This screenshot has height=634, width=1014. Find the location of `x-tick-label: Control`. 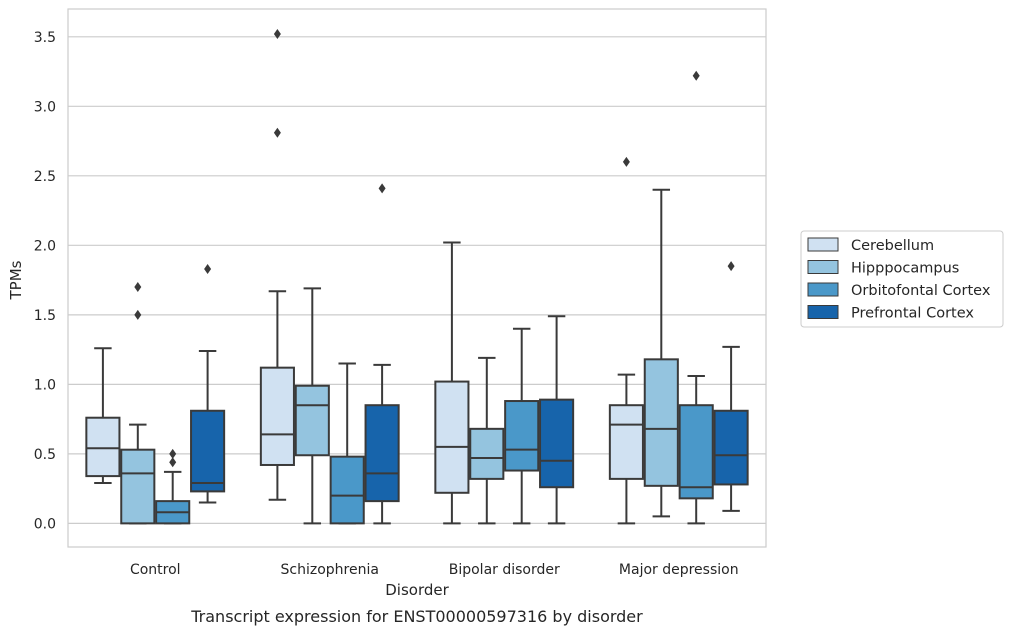

x-tick-label: Control is located at coordinates (155, 570).